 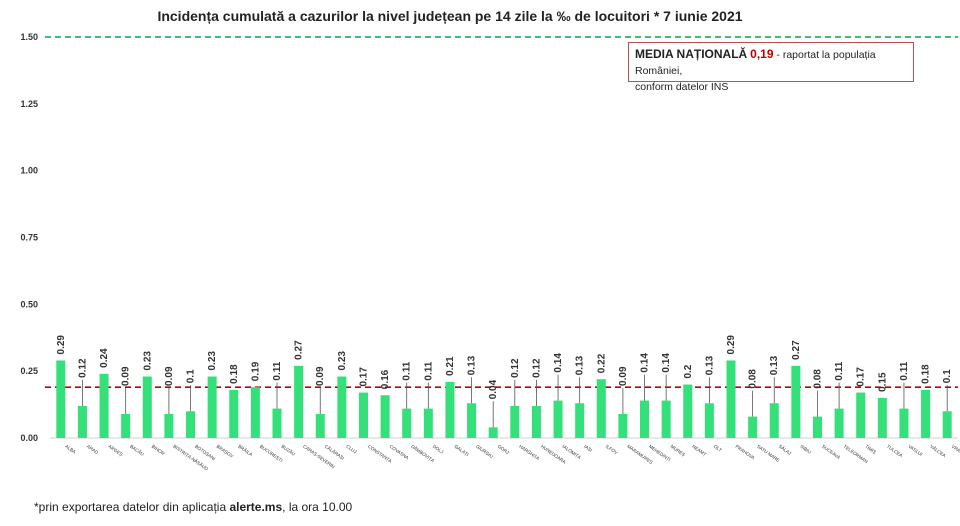 I want to click on data-label: 0.19, so click(x=255, y=371).